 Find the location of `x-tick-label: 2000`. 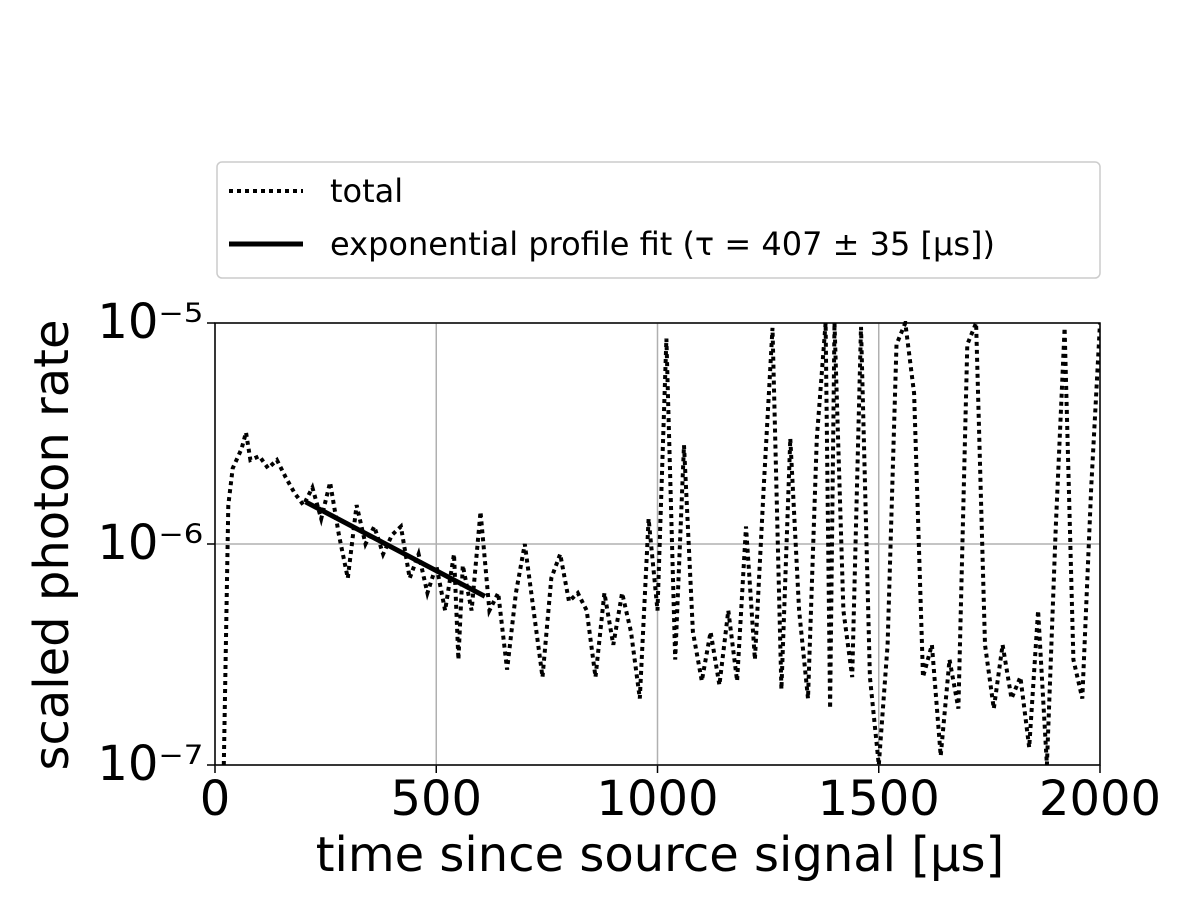

x-tick-label: 2000 is located at coordinates (1100, 799).